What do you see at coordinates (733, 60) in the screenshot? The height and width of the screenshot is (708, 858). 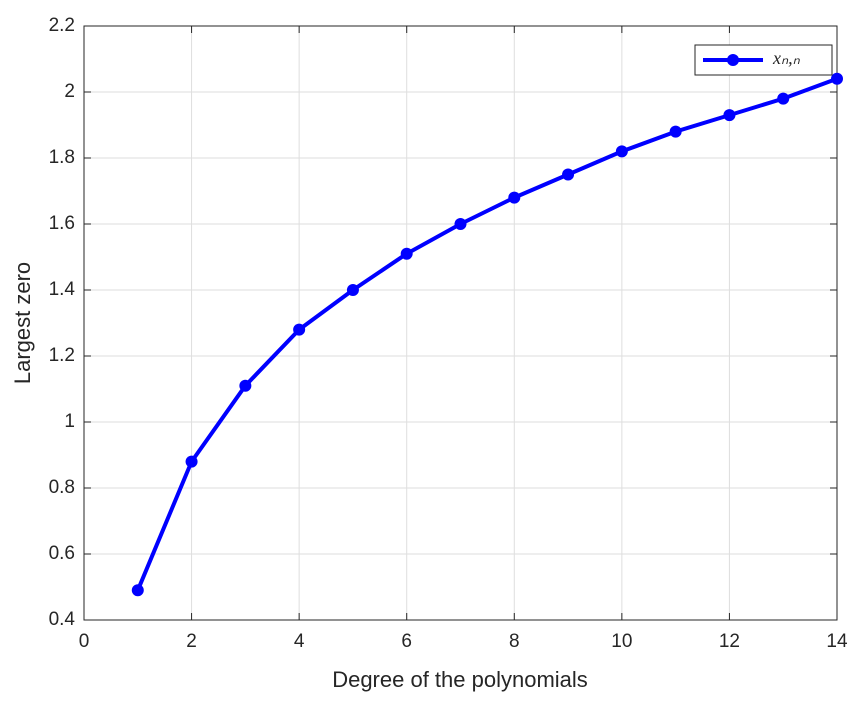 I see `legend-marker` at bounding box center [733, 60].